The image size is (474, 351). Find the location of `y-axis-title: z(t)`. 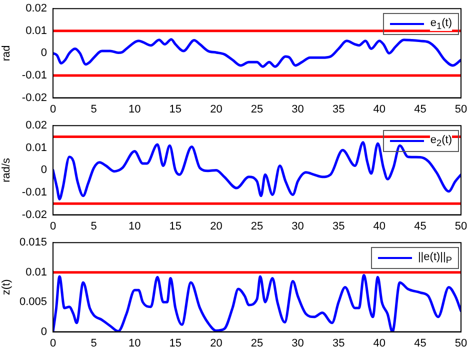

y-axis-title: z(t) is located at coordinates (6, 287).